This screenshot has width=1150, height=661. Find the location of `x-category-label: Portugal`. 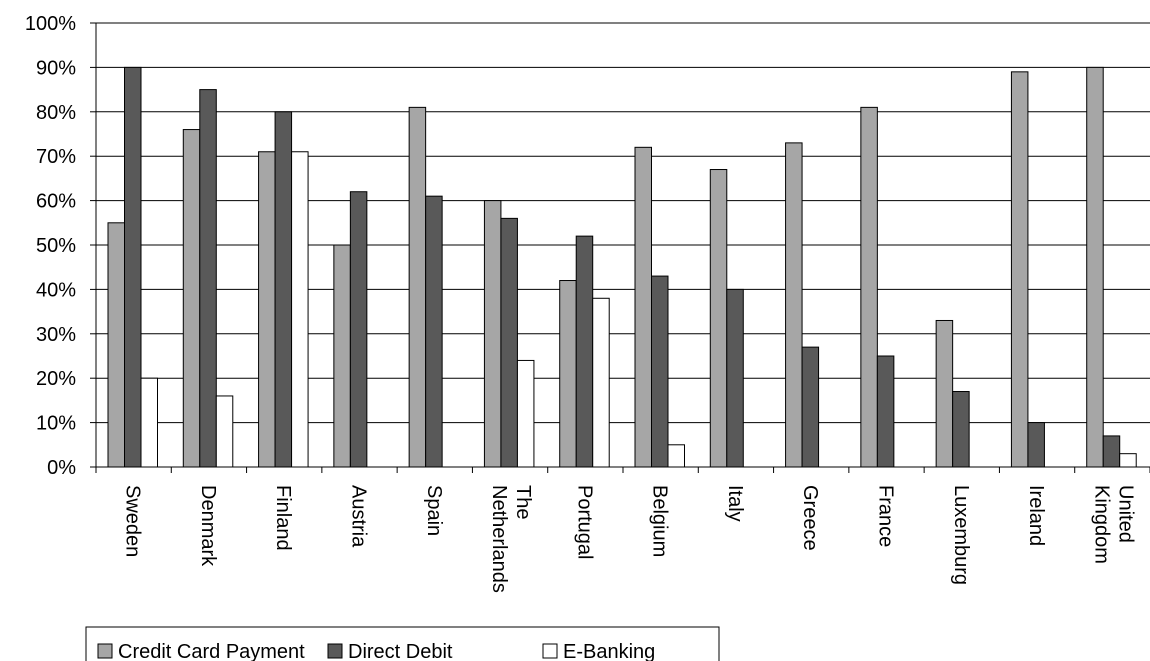

x-category-label: Portugal is located at coordinates (584, 522).